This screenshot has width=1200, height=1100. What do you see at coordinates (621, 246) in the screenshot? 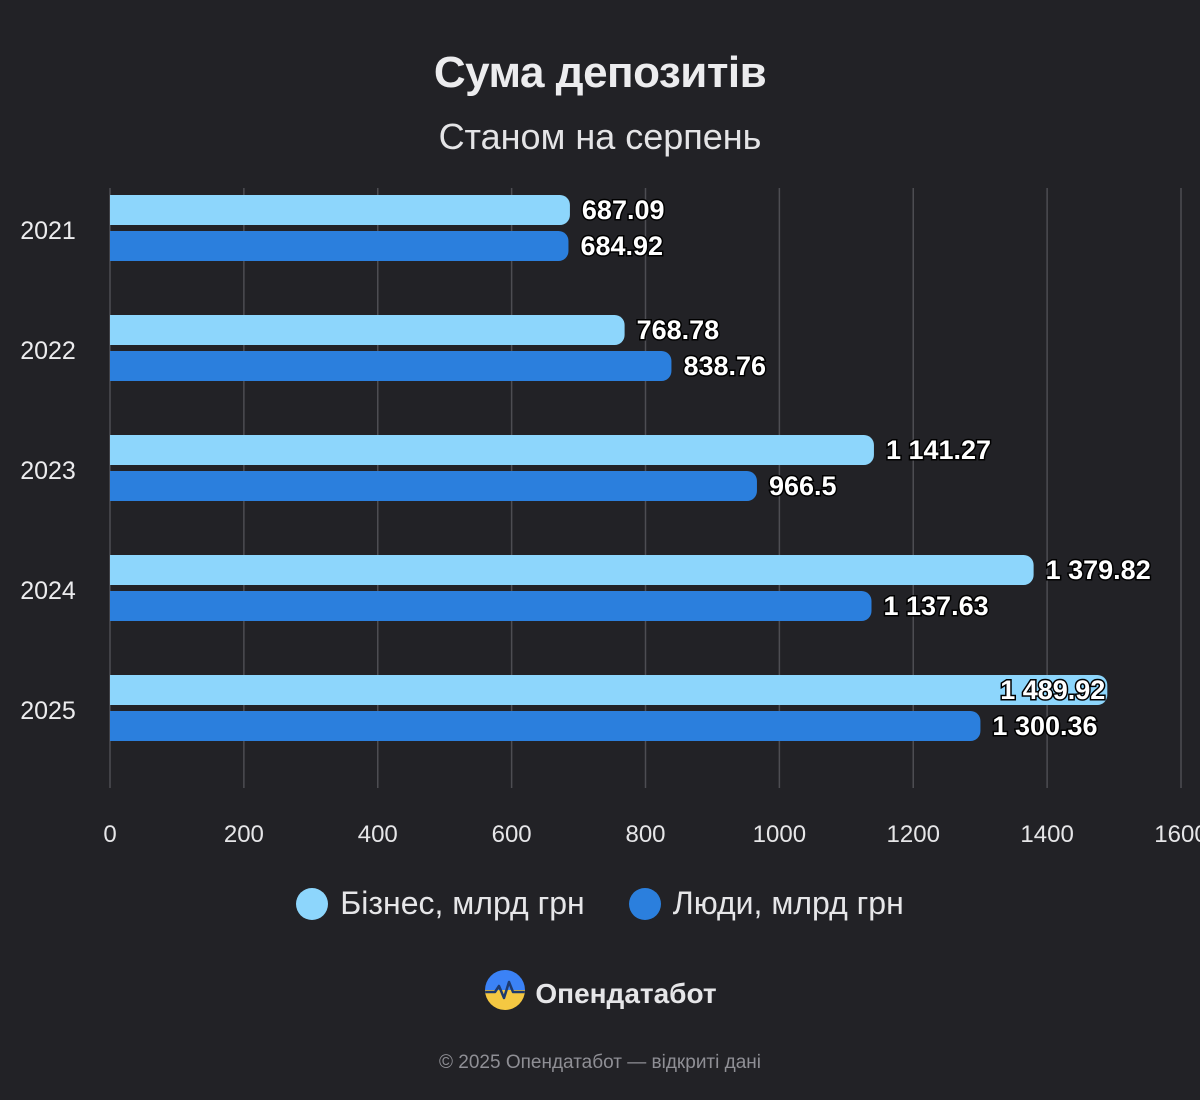
I see `data-label: 684.92` at bounding box center [621, 246].